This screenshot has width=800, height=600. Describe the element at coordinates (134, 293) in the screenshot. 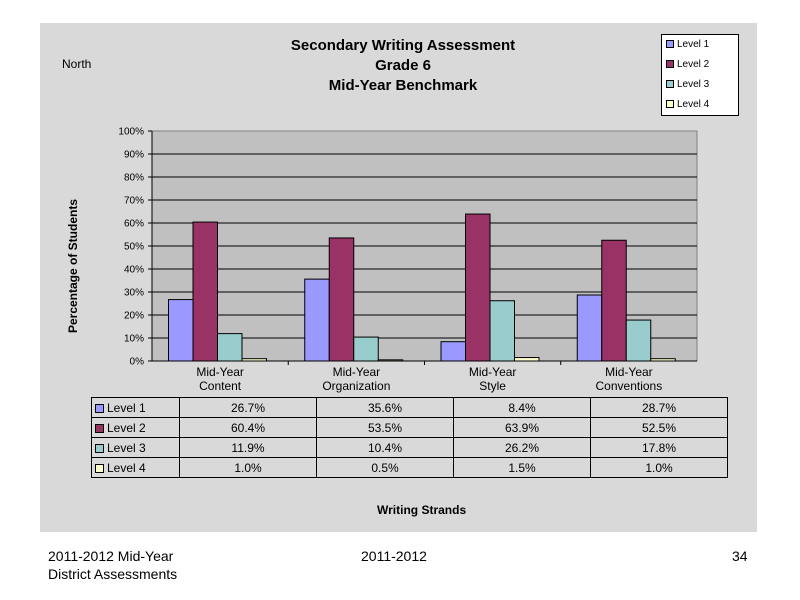

I see `y-tick-label: 30%` at that location.